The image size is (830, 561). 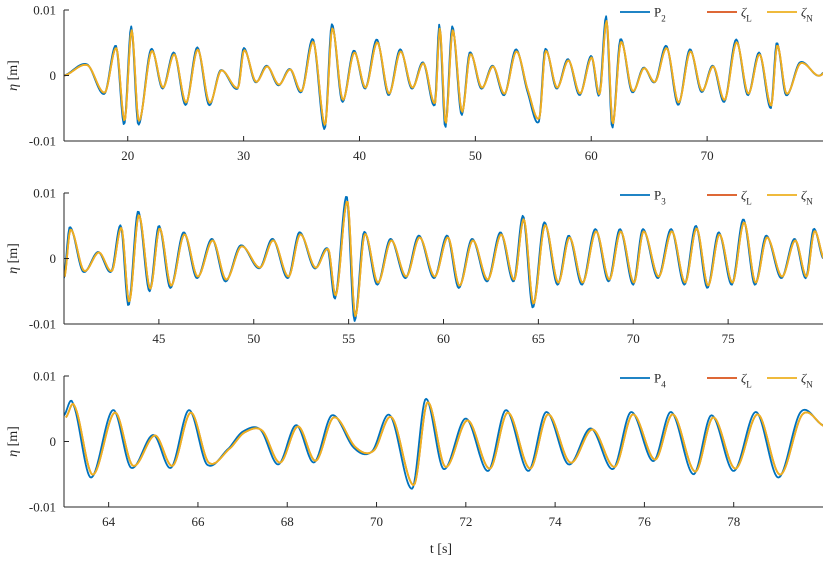 What do you see at coordinates (243, 155) in the screenshot?
I see `x-tick-label: 30` at bounding box center [243, 155].